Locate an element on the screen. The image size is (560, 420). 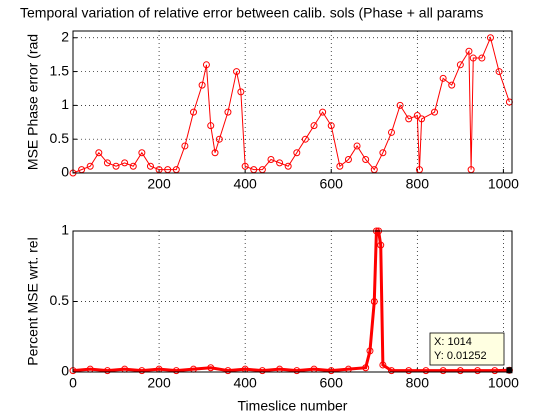
datatip-box is located at coordinates (467, 349).